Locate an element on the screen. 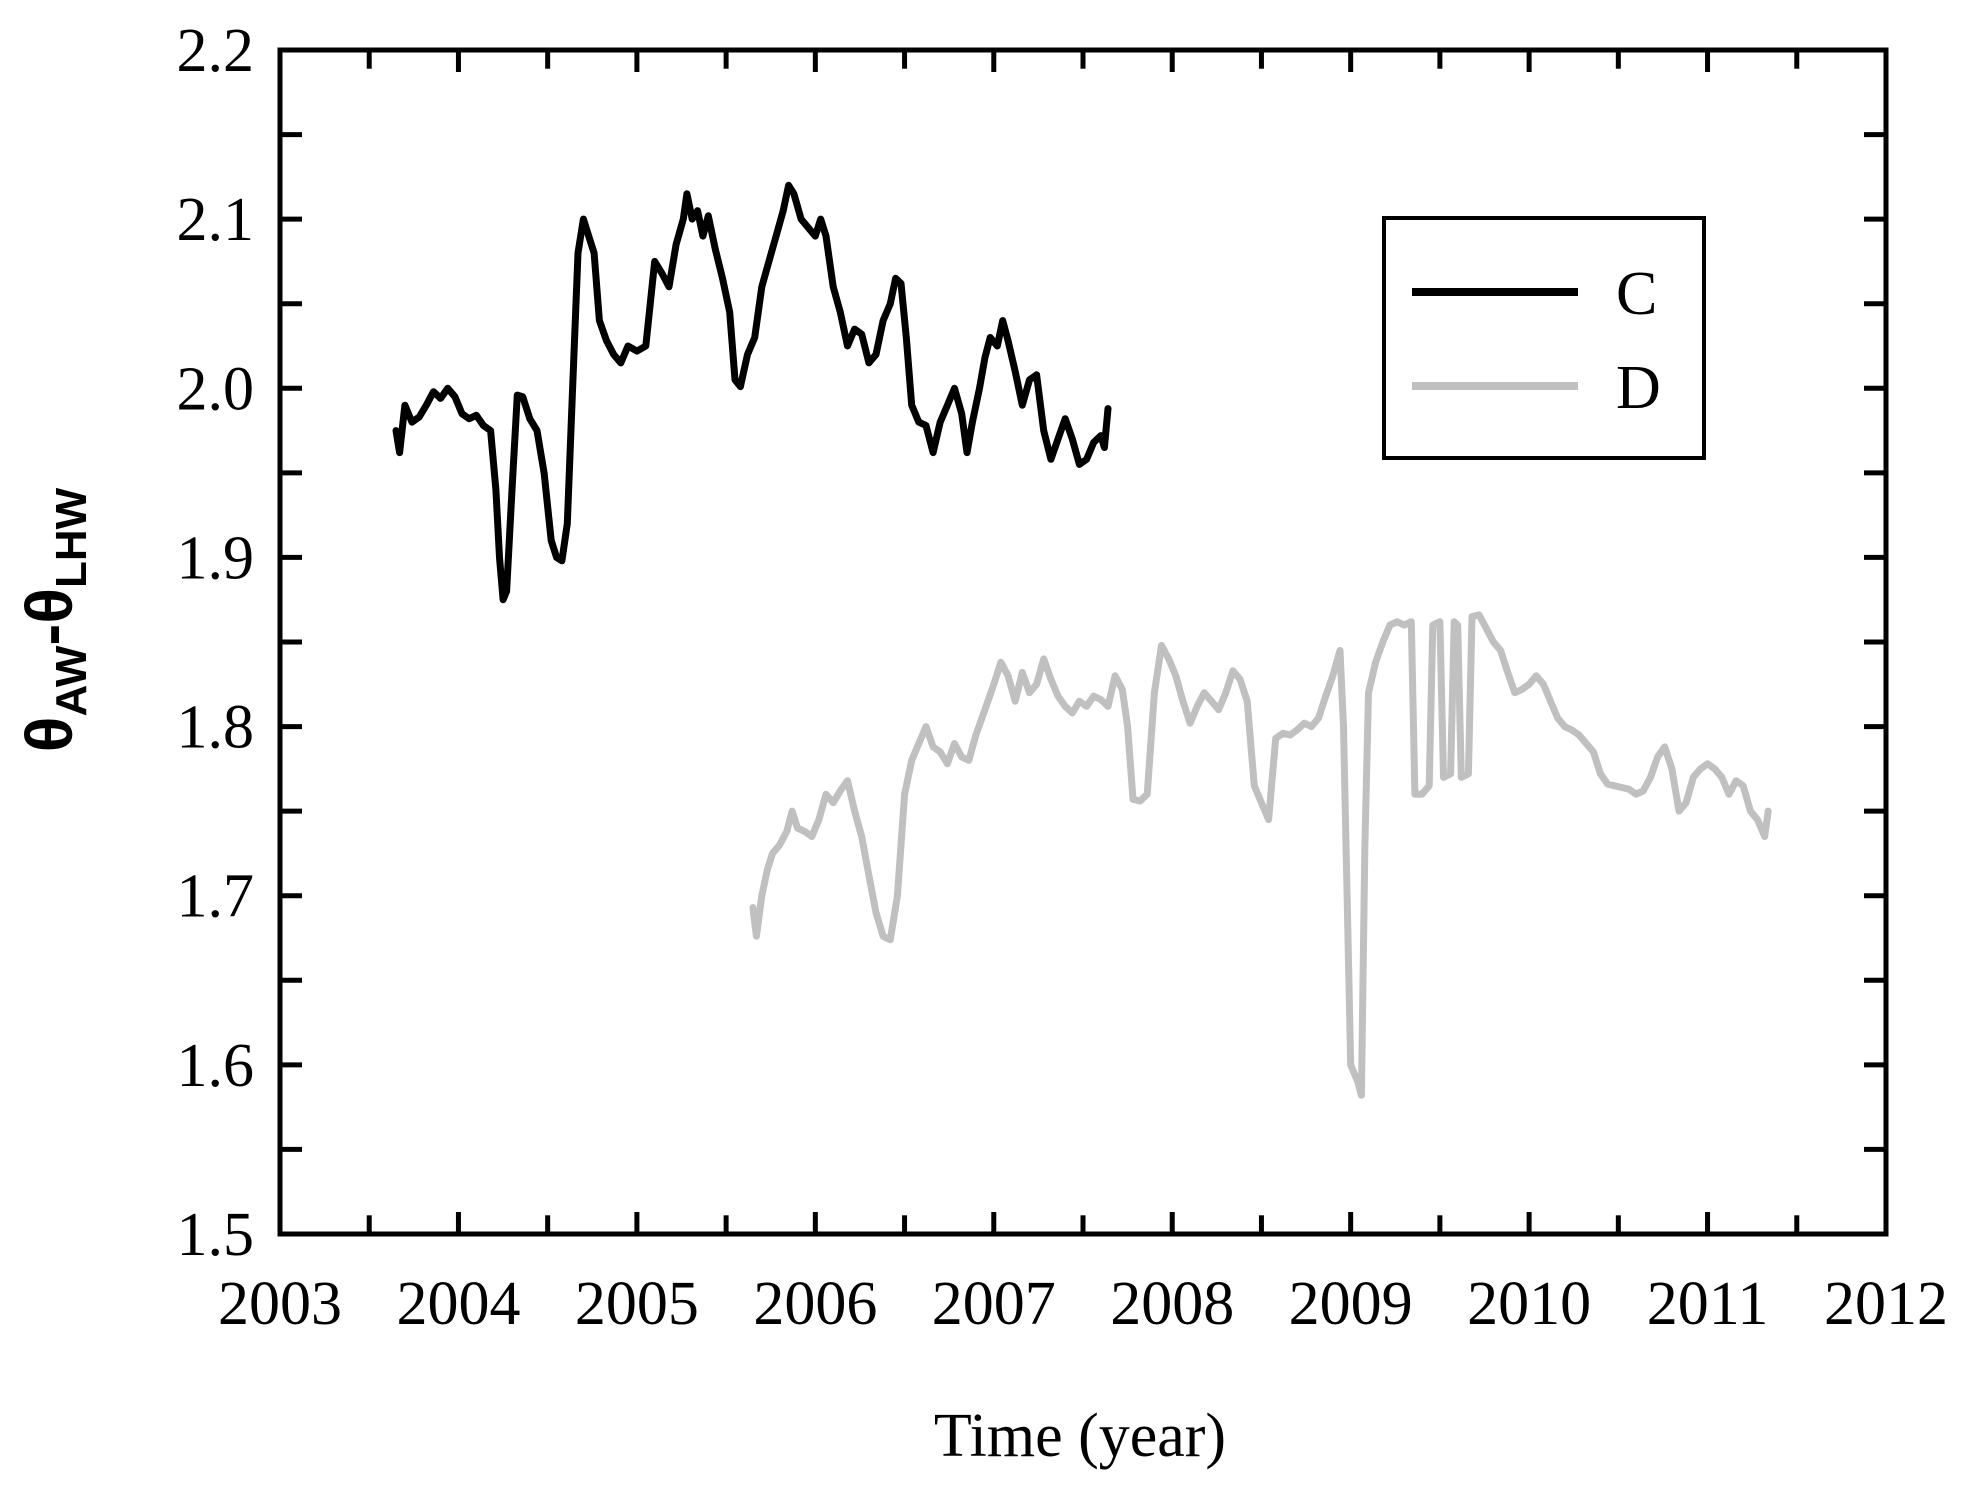 The height and width of the screenshot is (1488, 1964). x-tick-label: 2010 is located at coordinates (1529, 1304).